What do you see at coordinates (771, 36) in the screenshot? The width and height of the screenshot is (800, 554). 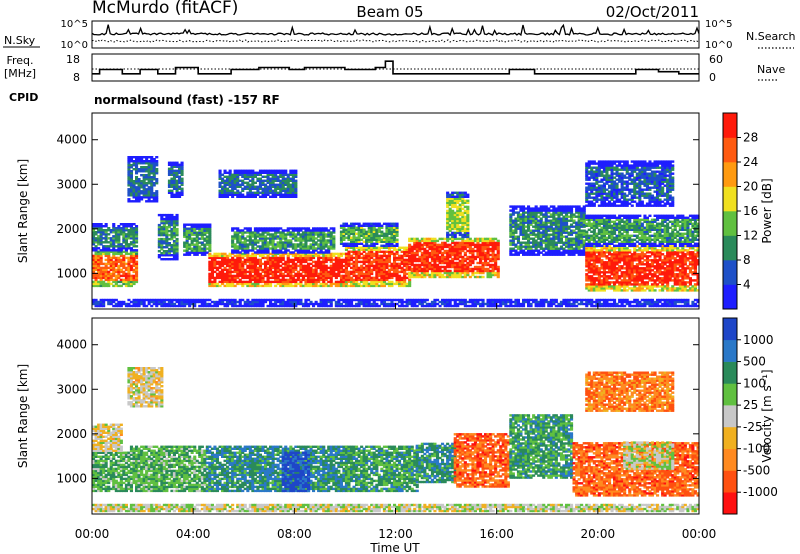 I see `nsearch-label: N.Search` at bounding box center [771, 36].